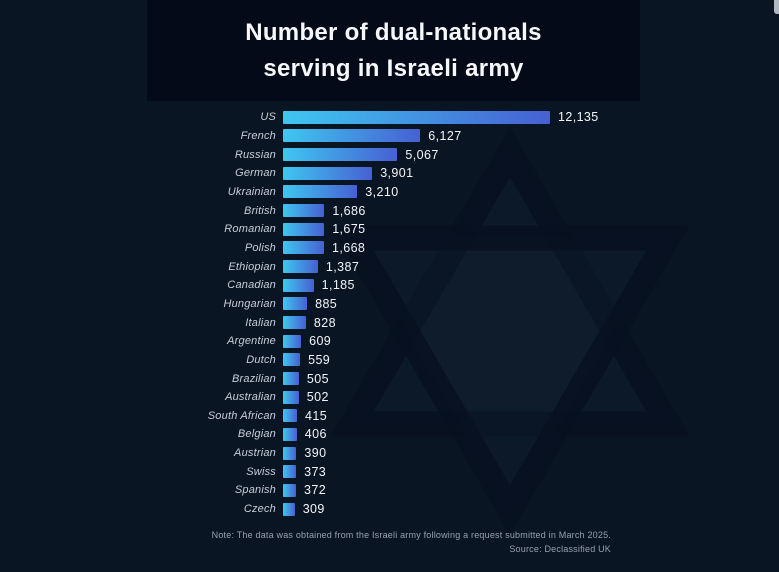 This screenshot has height=572, width=779. What do you see at coordinates (465, 322) in the screenshot?
I see `bar-row: Italian 828` at bounding box center [465, 322].